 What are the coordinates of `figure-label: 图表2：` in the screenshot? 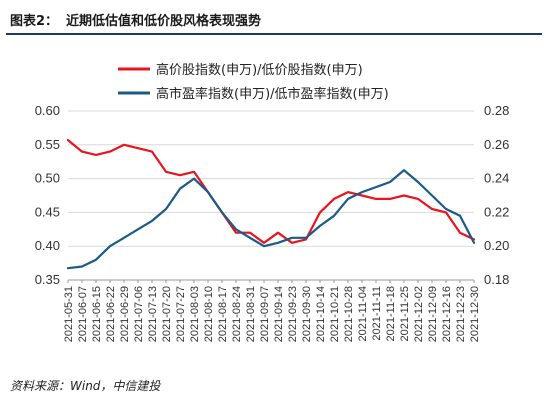 It's located at (34, 21).